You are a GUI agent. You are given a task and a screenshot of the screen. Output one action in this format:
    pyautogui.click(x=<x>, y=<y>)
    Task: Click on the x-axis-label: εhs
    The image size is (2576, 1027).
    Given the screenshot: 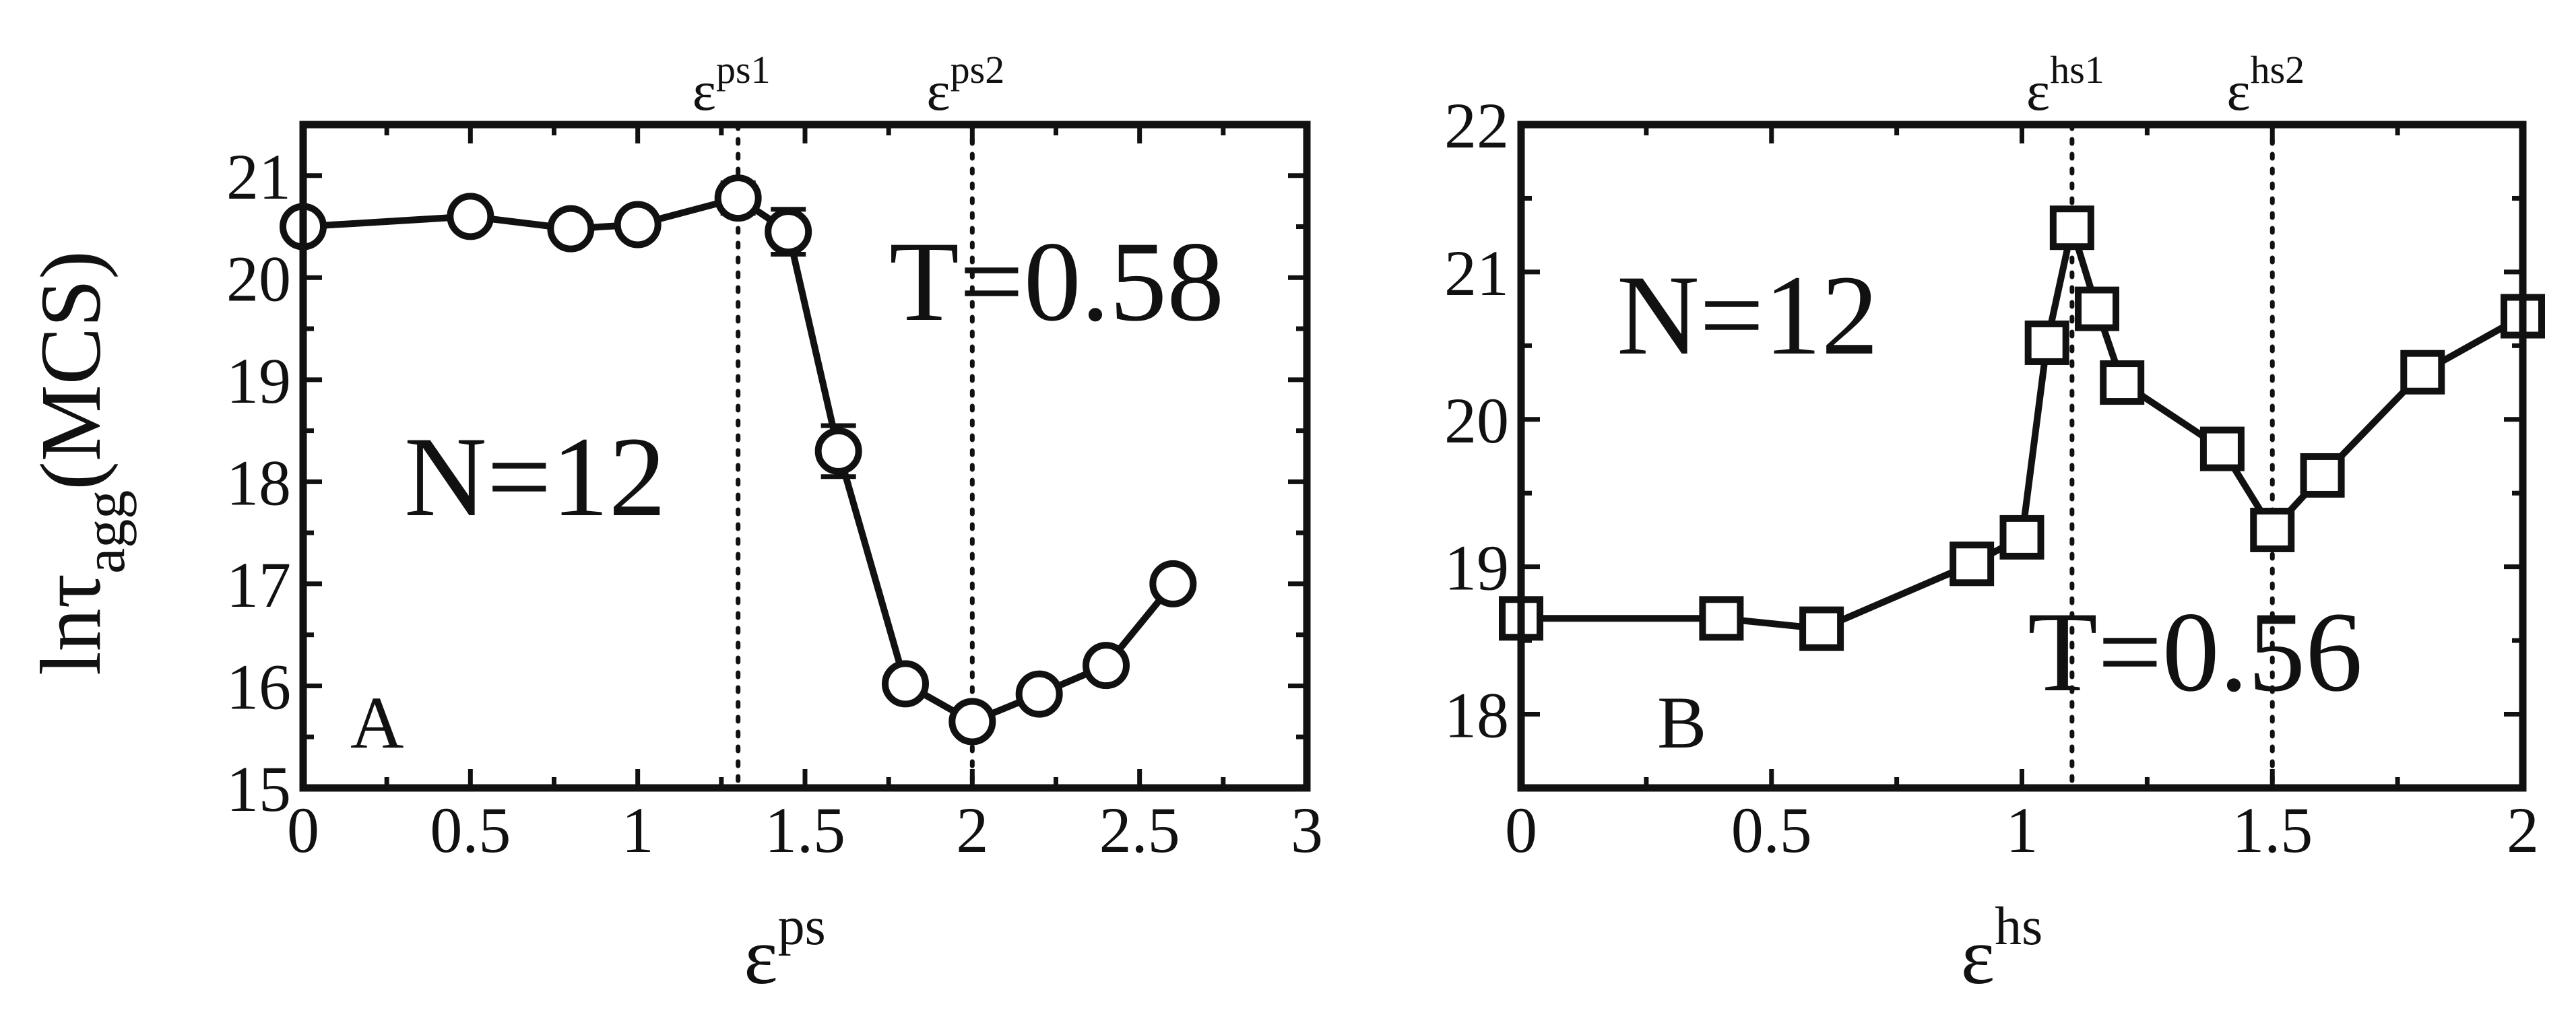 What is the action you would take?
    pyautogui.click(x=2002, y=949)
    